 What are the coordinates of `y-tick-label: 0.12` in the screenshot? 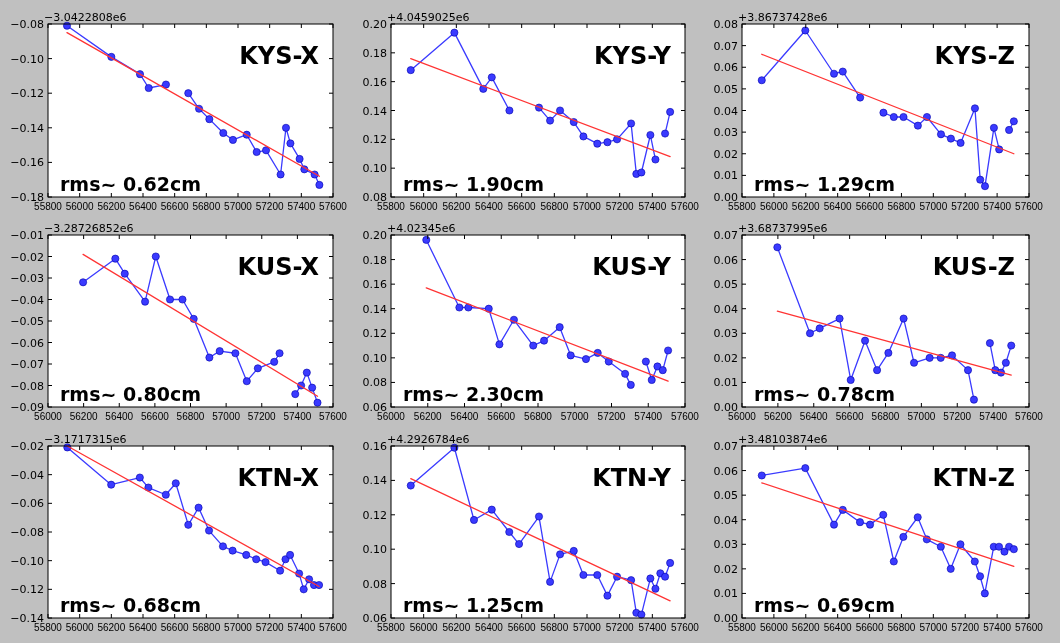 It's located at (374, 515).